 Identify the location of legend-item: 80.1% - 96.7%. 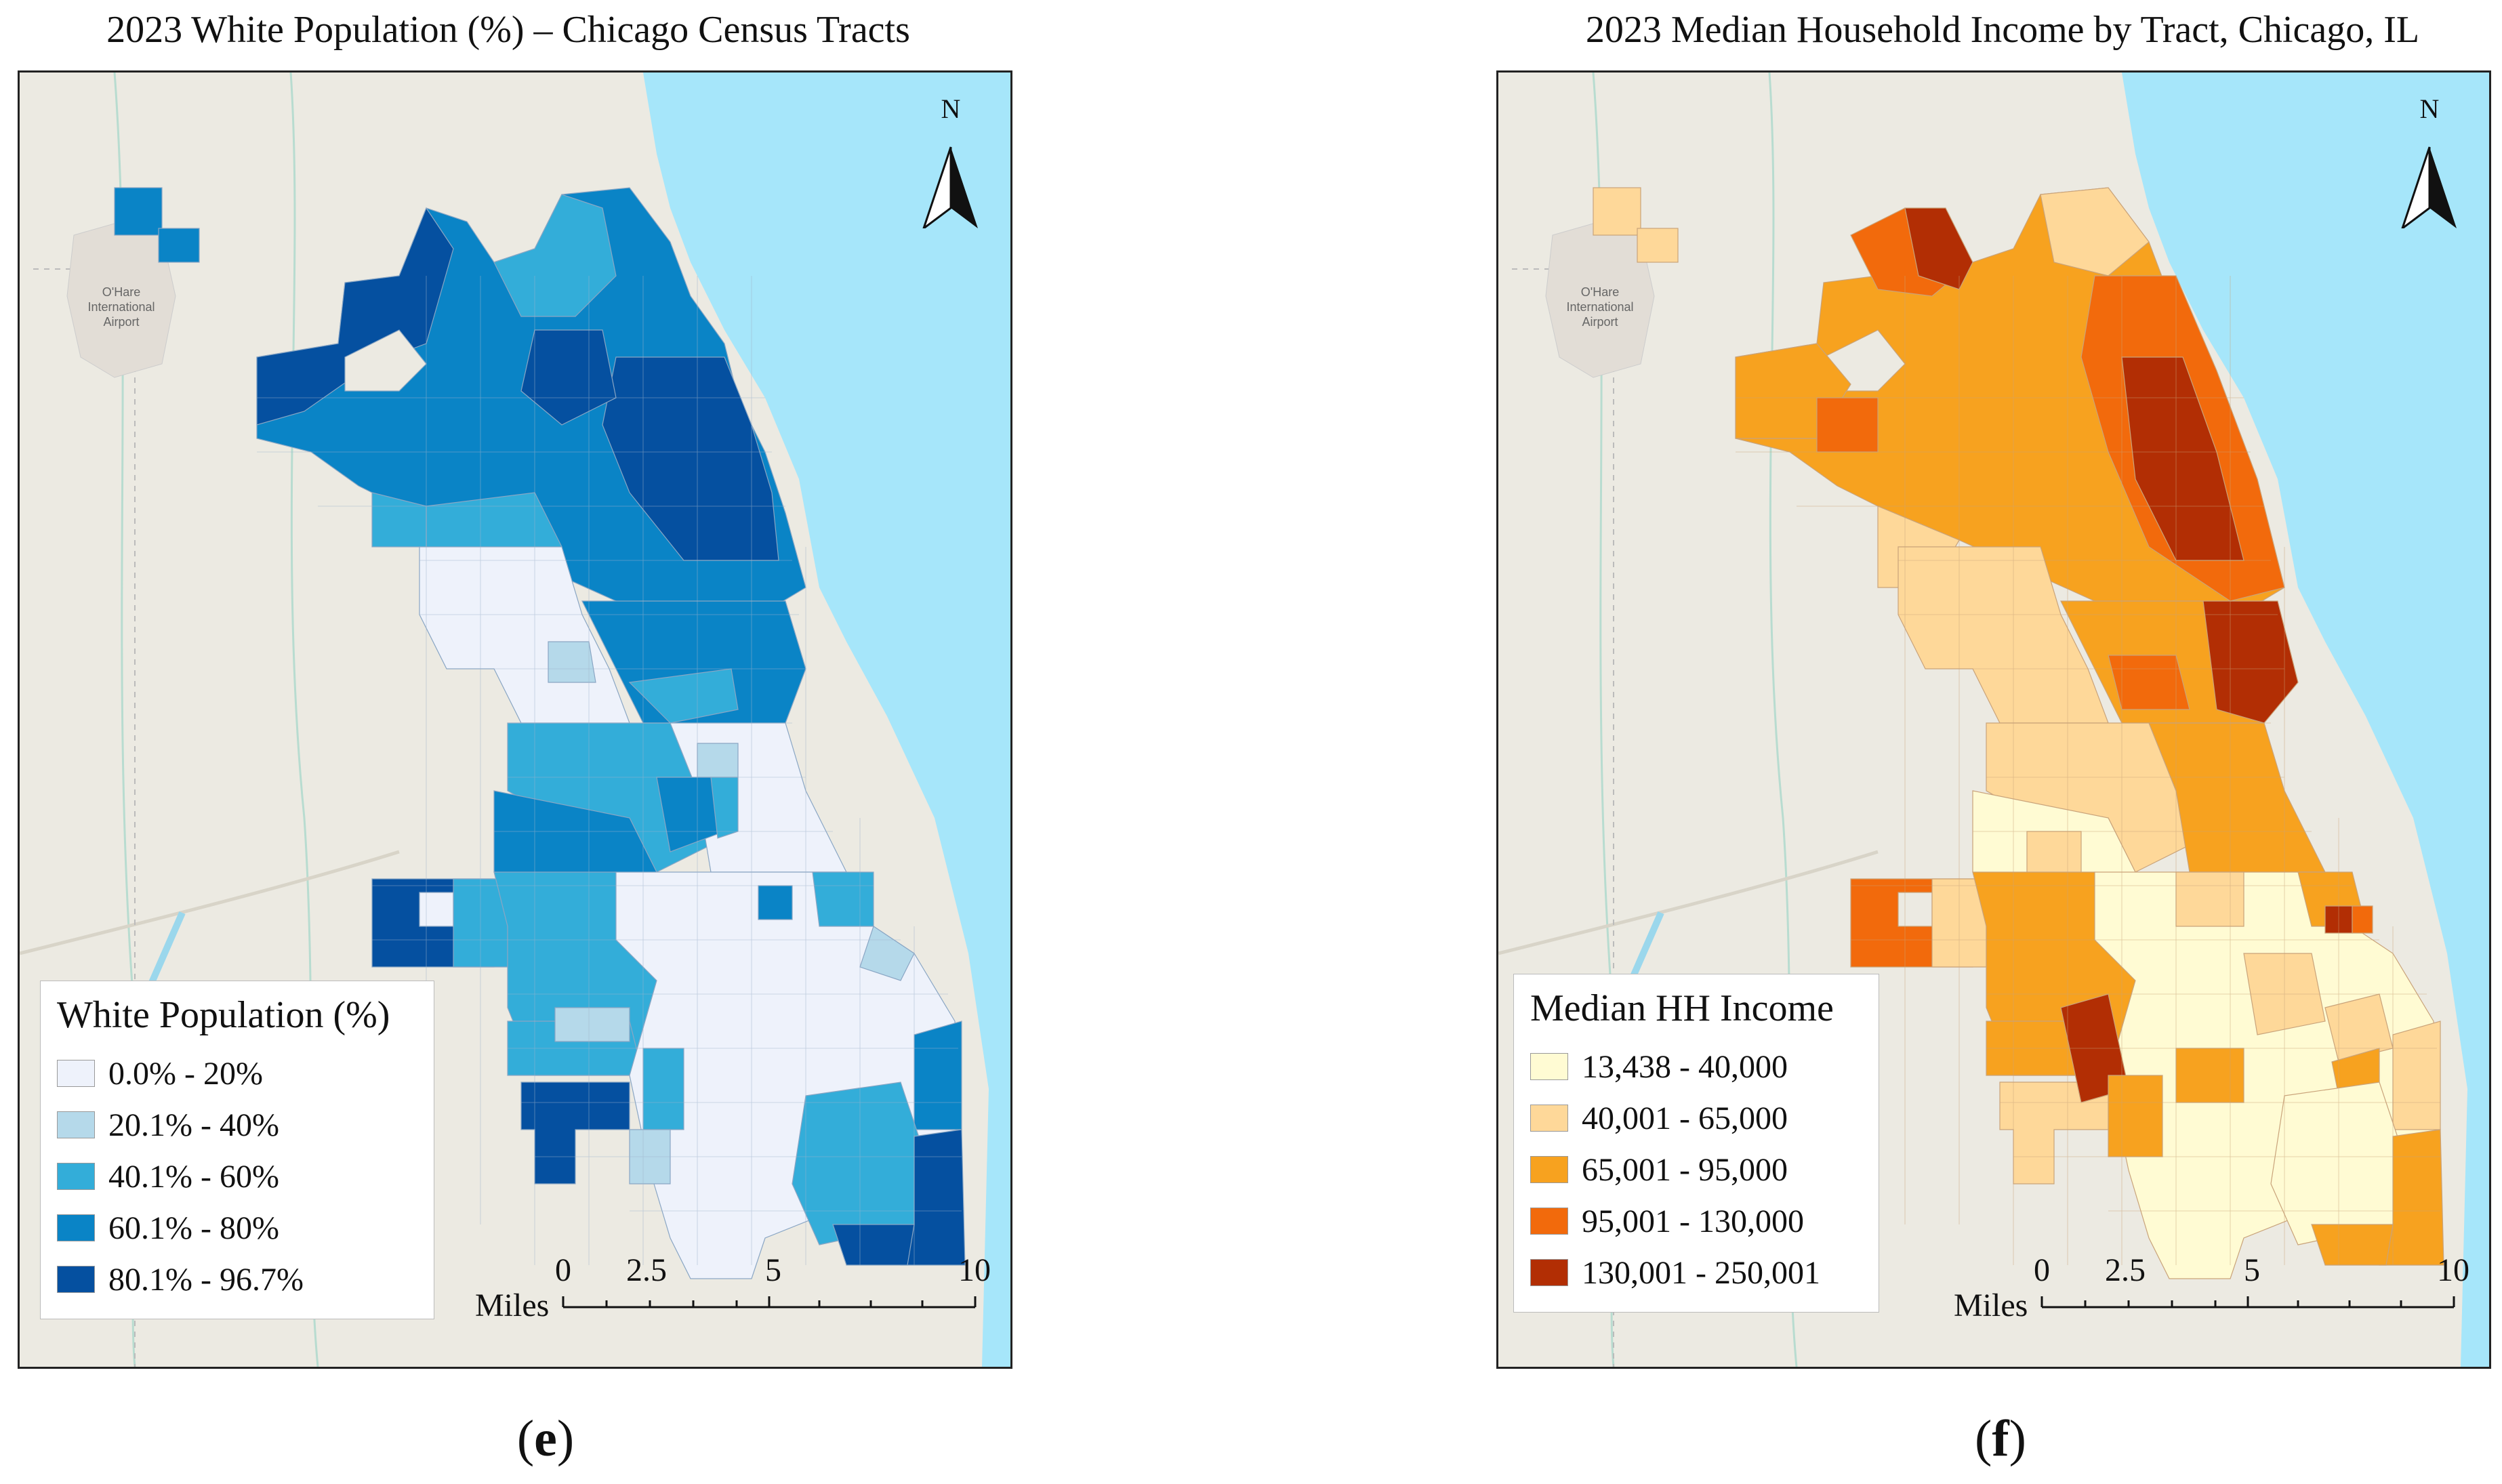
(237, 1279).